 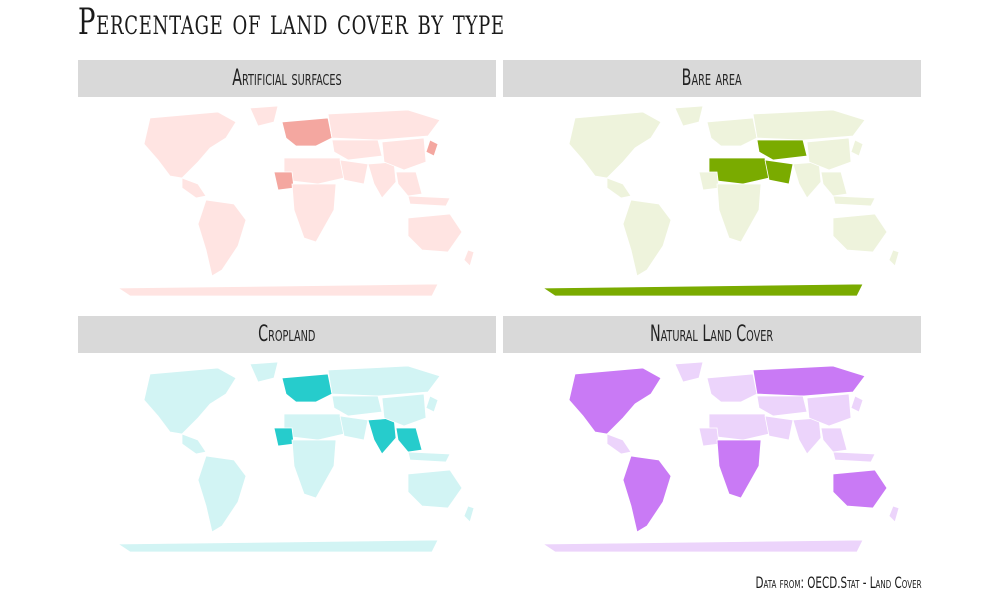 I want to click on world-map-bare-area, so click(x=720, y=201).